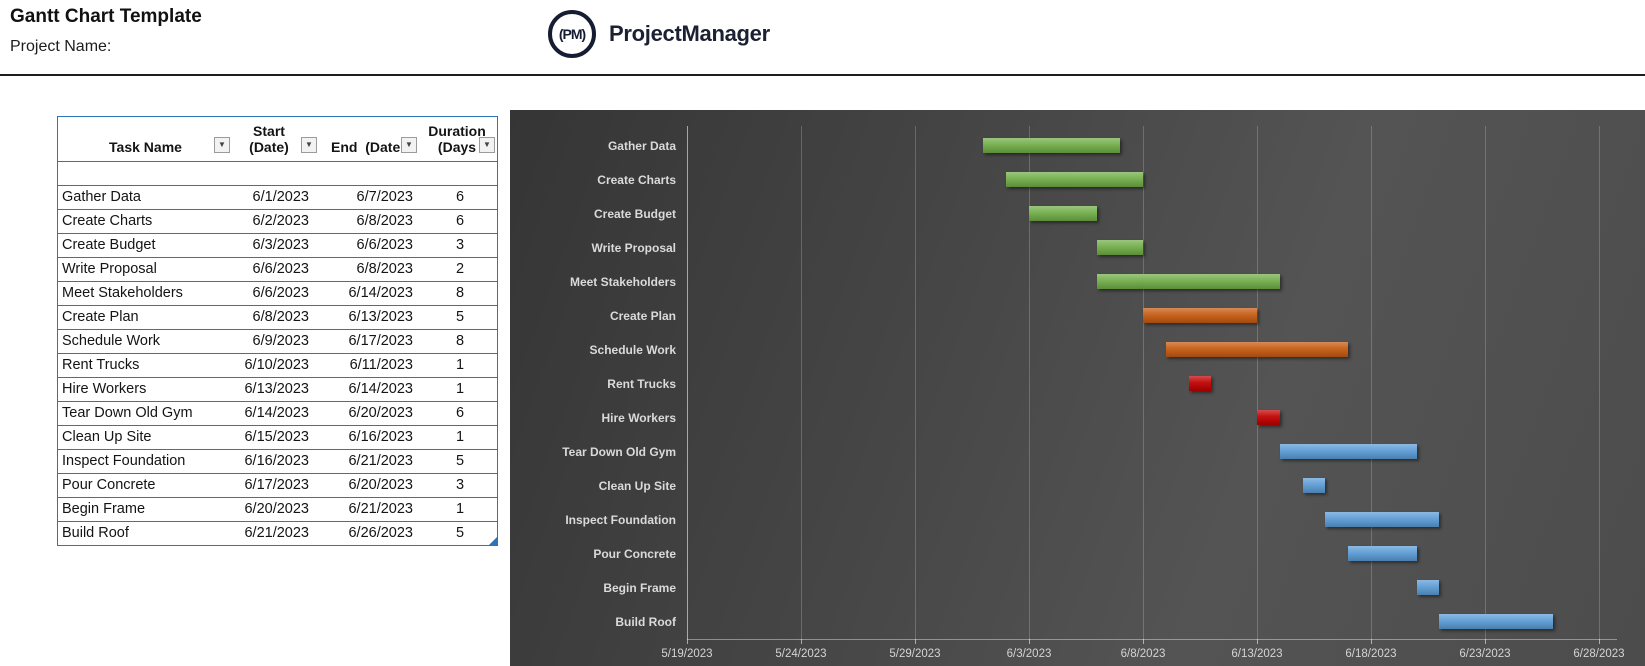  Describe the element at coordinates (276, 437) in the screenshot. I see `cell-start-date: 6/15/2023` at that location.